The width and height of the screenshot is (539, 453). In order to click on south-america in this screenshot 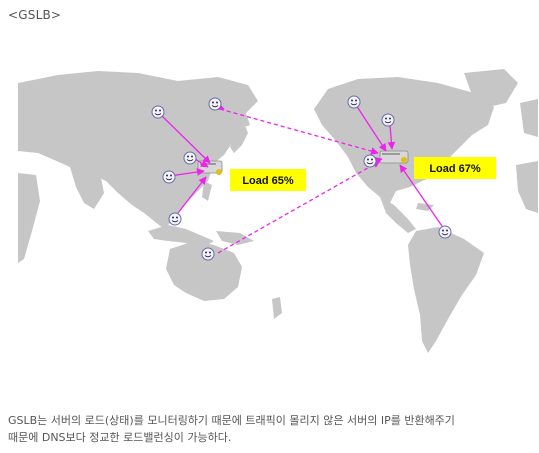, I will do `click(446, 290)`.